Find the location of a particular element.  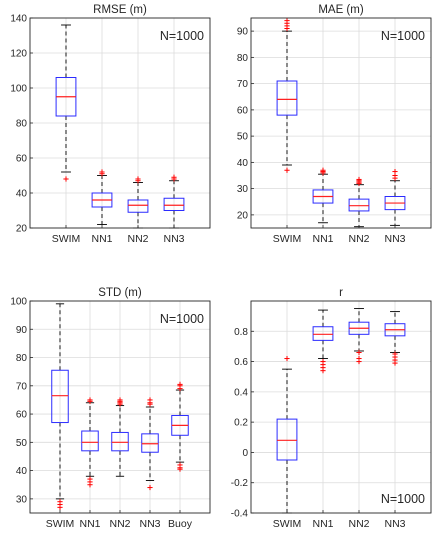

y-tick-label: 50 is located at coordinates (243, 137).